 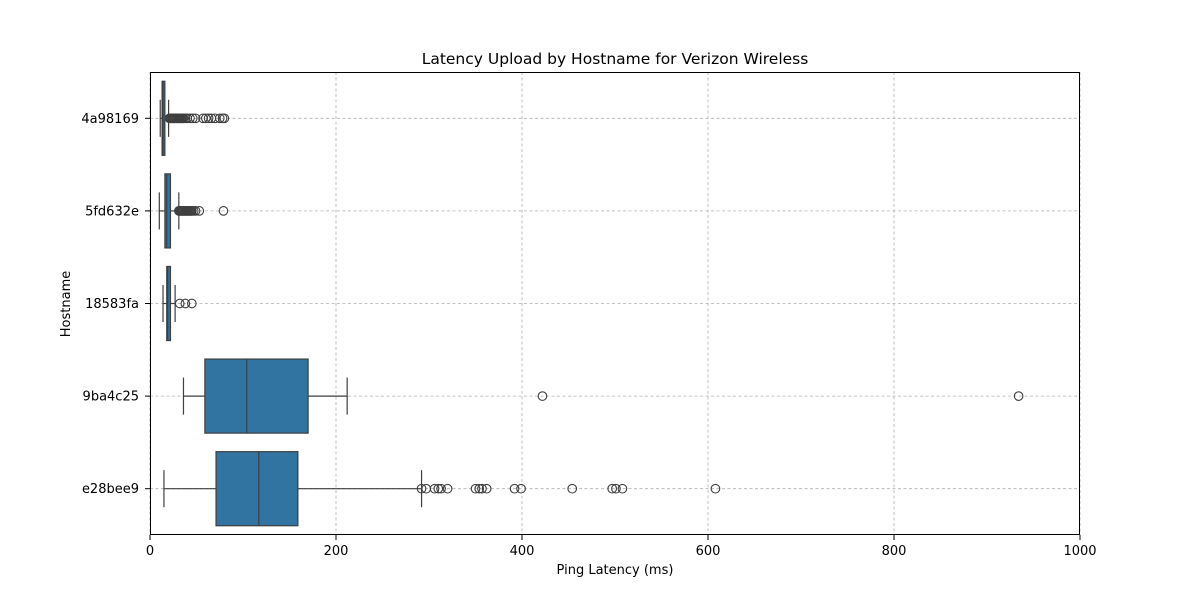 What do you see at coordinates (336, 551) in the screenshot?
I see `x-tick-label: 200` at bounding box center [336, 551].